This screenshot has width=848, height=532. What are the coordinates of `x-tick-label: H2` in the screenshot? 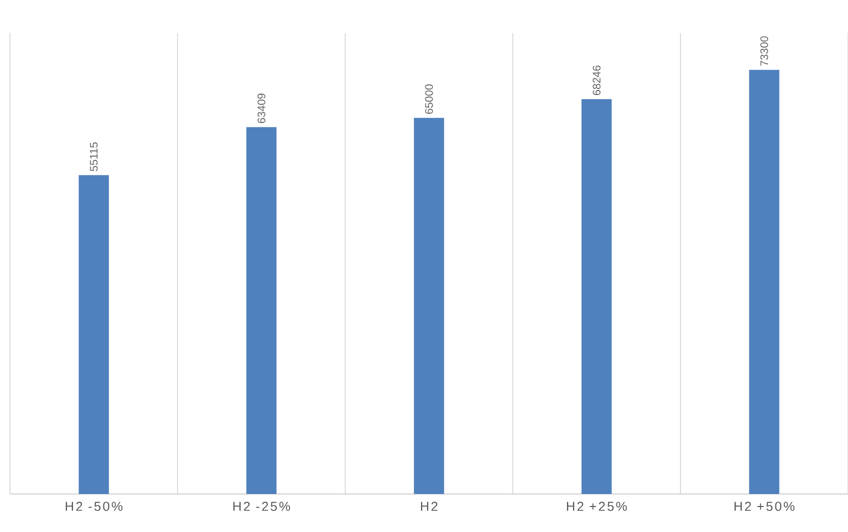 It's located at (429, 506).